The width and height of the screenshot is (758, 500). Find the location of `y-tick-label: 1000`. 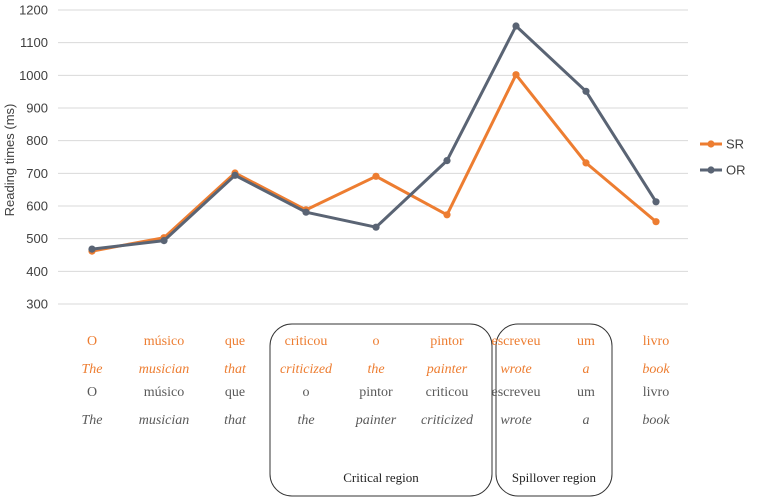

y-tick-label: 1000 is located at coordinates (33, 75).